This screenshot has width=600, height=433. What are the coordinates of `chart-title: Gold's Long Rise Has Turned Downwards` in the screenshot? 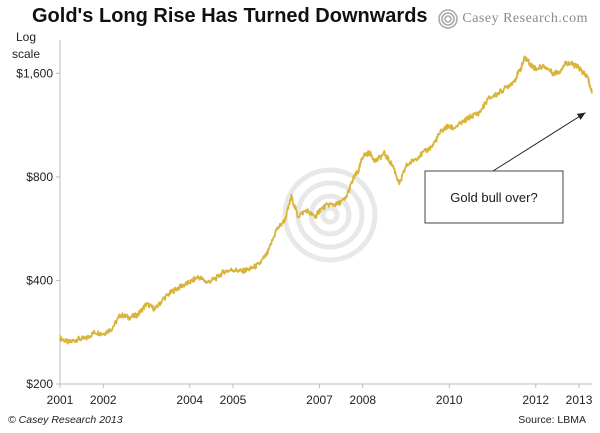 It's located at (230, 16).